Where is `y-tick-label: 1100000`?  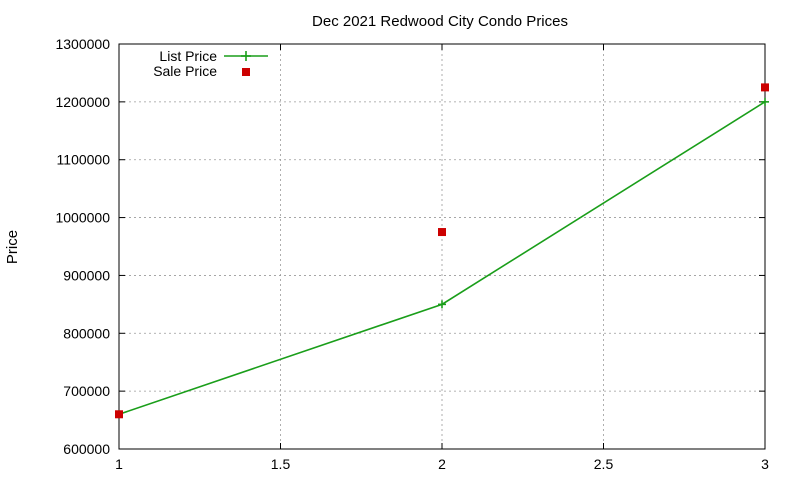 y-tick-label: 1100000 is located at coordinates (84, 160).